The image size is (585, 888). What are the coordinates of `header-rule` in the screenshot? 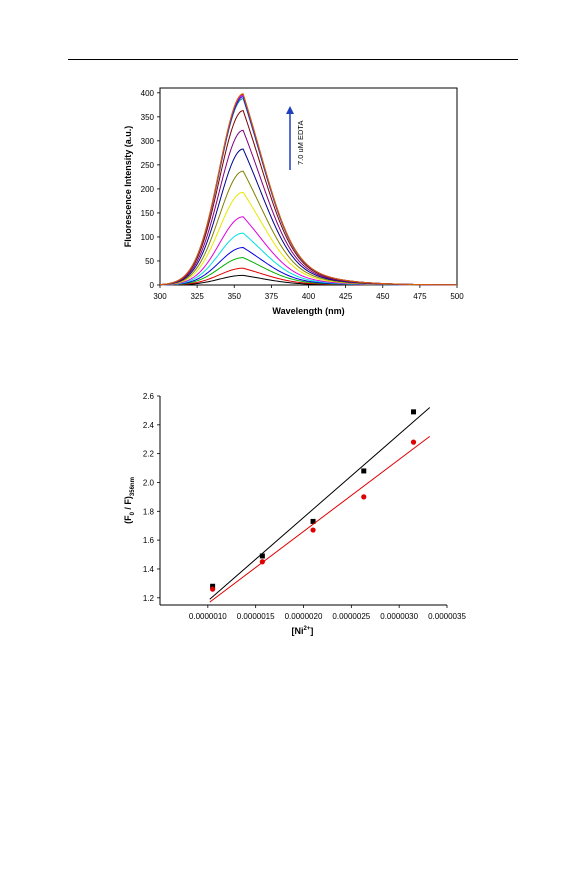 It's located at (293, 59).